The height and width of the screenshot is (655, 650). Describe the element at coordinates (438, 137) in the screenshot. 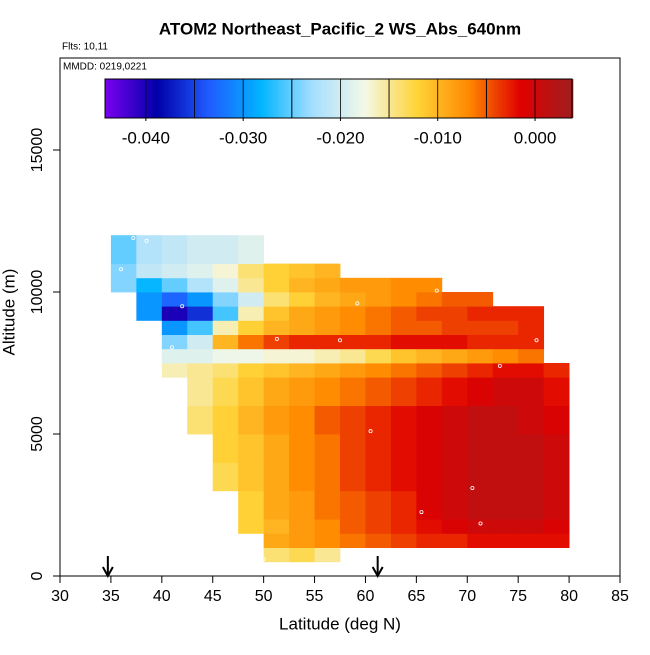

I see `colorbar-tick-label: -0.010` at that location.